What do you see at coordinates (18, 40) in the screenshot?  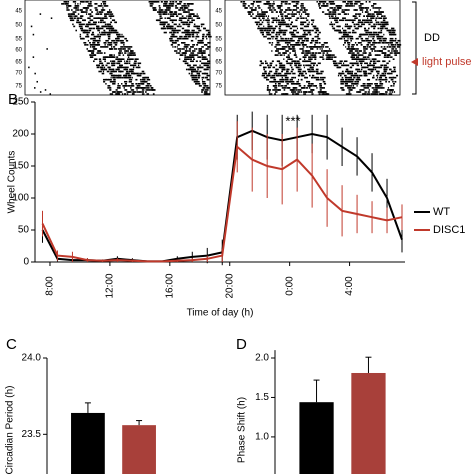 I see `row-label: 55` at bounding box center [18, 40].